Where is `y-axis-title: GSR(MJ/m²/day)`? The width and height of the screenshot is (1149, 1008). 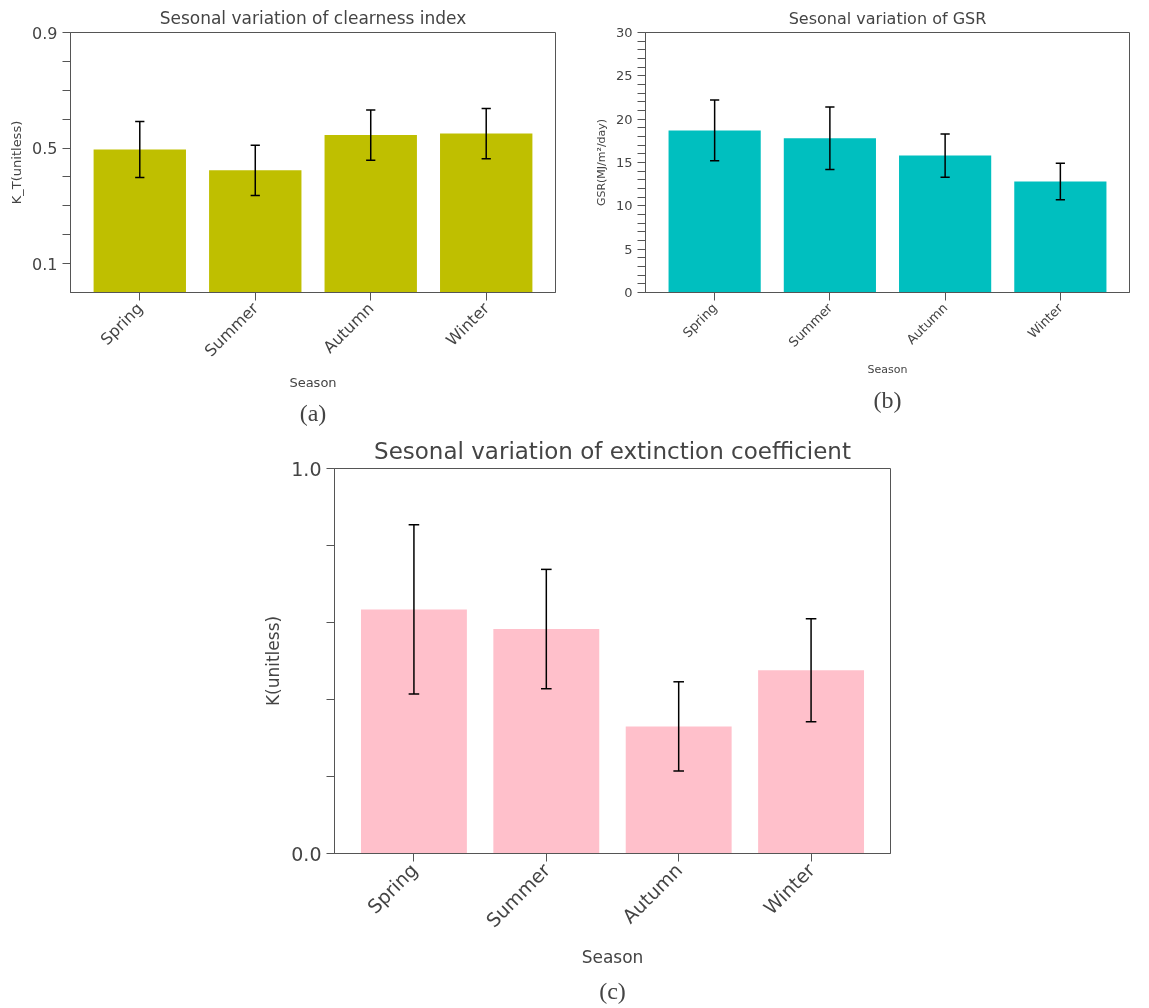 y-axis-title: GSR(MJ/m²/day) is located at coordinates (601, 162).